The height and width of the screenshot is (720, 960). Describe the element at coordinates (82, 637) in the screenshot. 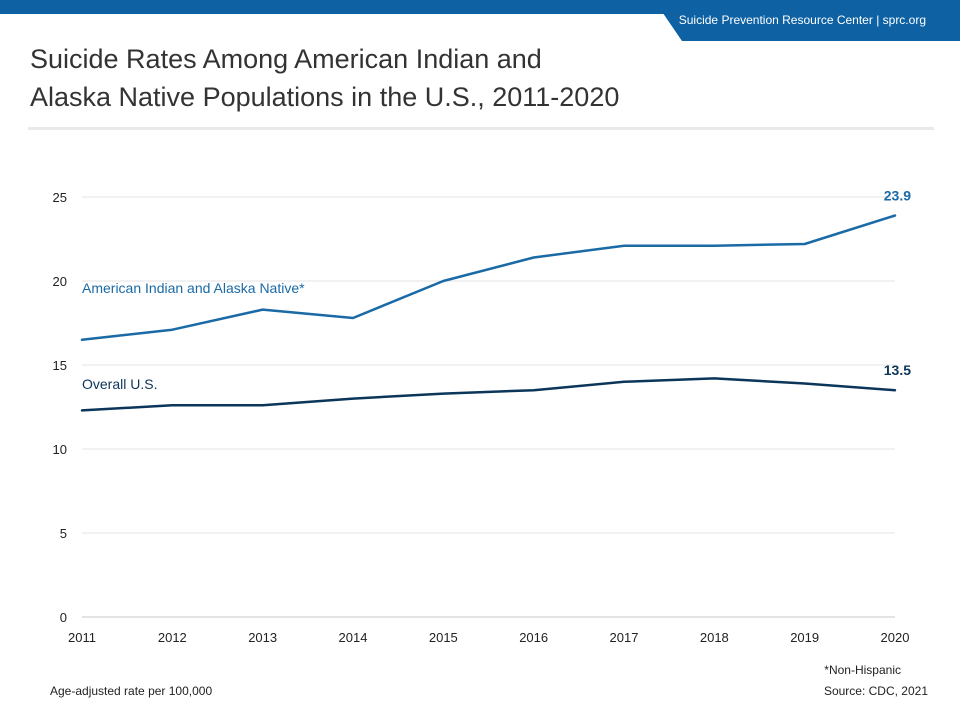

I see `x-tick-label: 2011` at that location.